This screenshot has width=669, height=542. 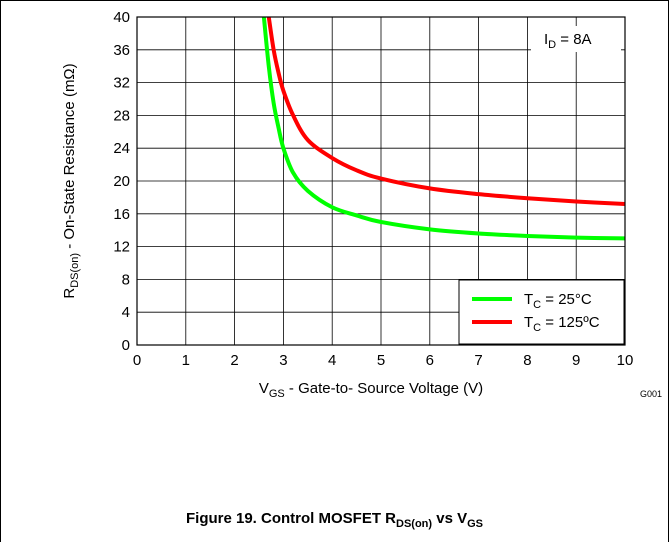 What do you see at coordinates (478, 360) in the screenshot?
I see `x-tick-label-7: 7` at bounding box center [478, 360].